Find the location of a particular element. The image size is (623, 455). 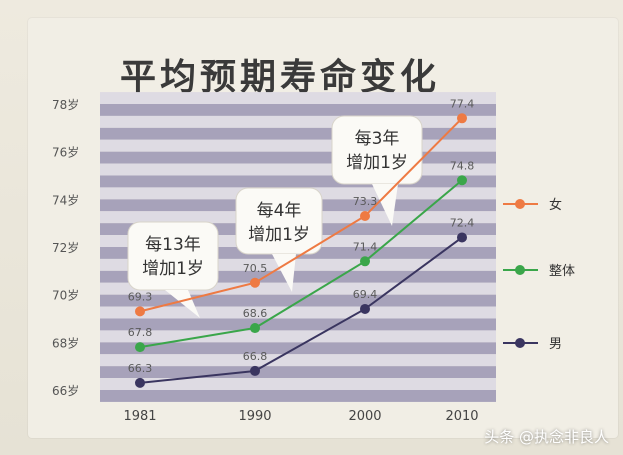

data-label: 73.3 is located at coordinates (365, 201).